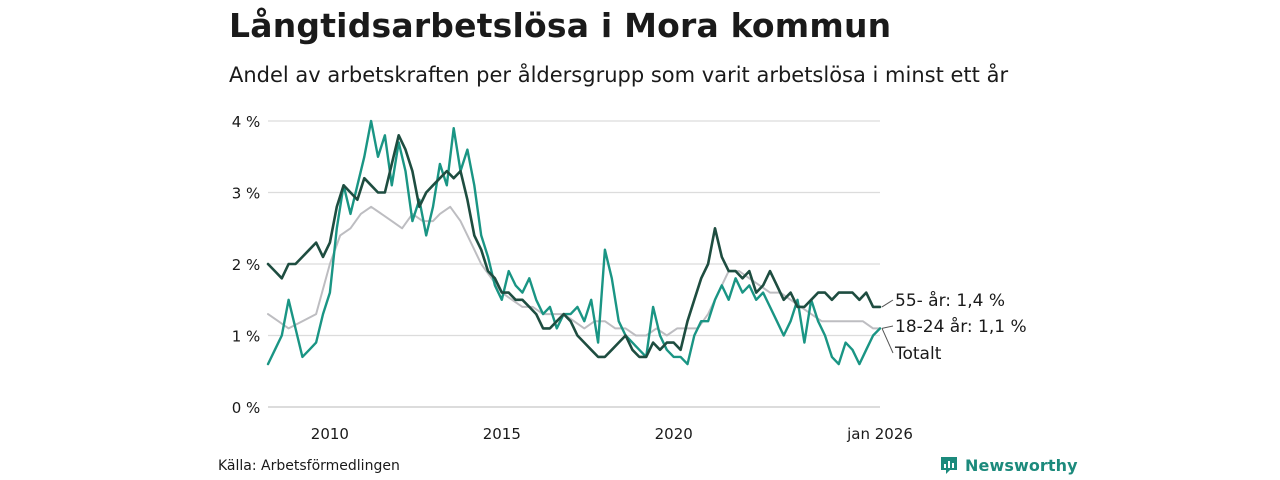 Image resolution: width=1280 pixels, height=480 pixels. I want to click on leader-line-total, so click(887, 341).